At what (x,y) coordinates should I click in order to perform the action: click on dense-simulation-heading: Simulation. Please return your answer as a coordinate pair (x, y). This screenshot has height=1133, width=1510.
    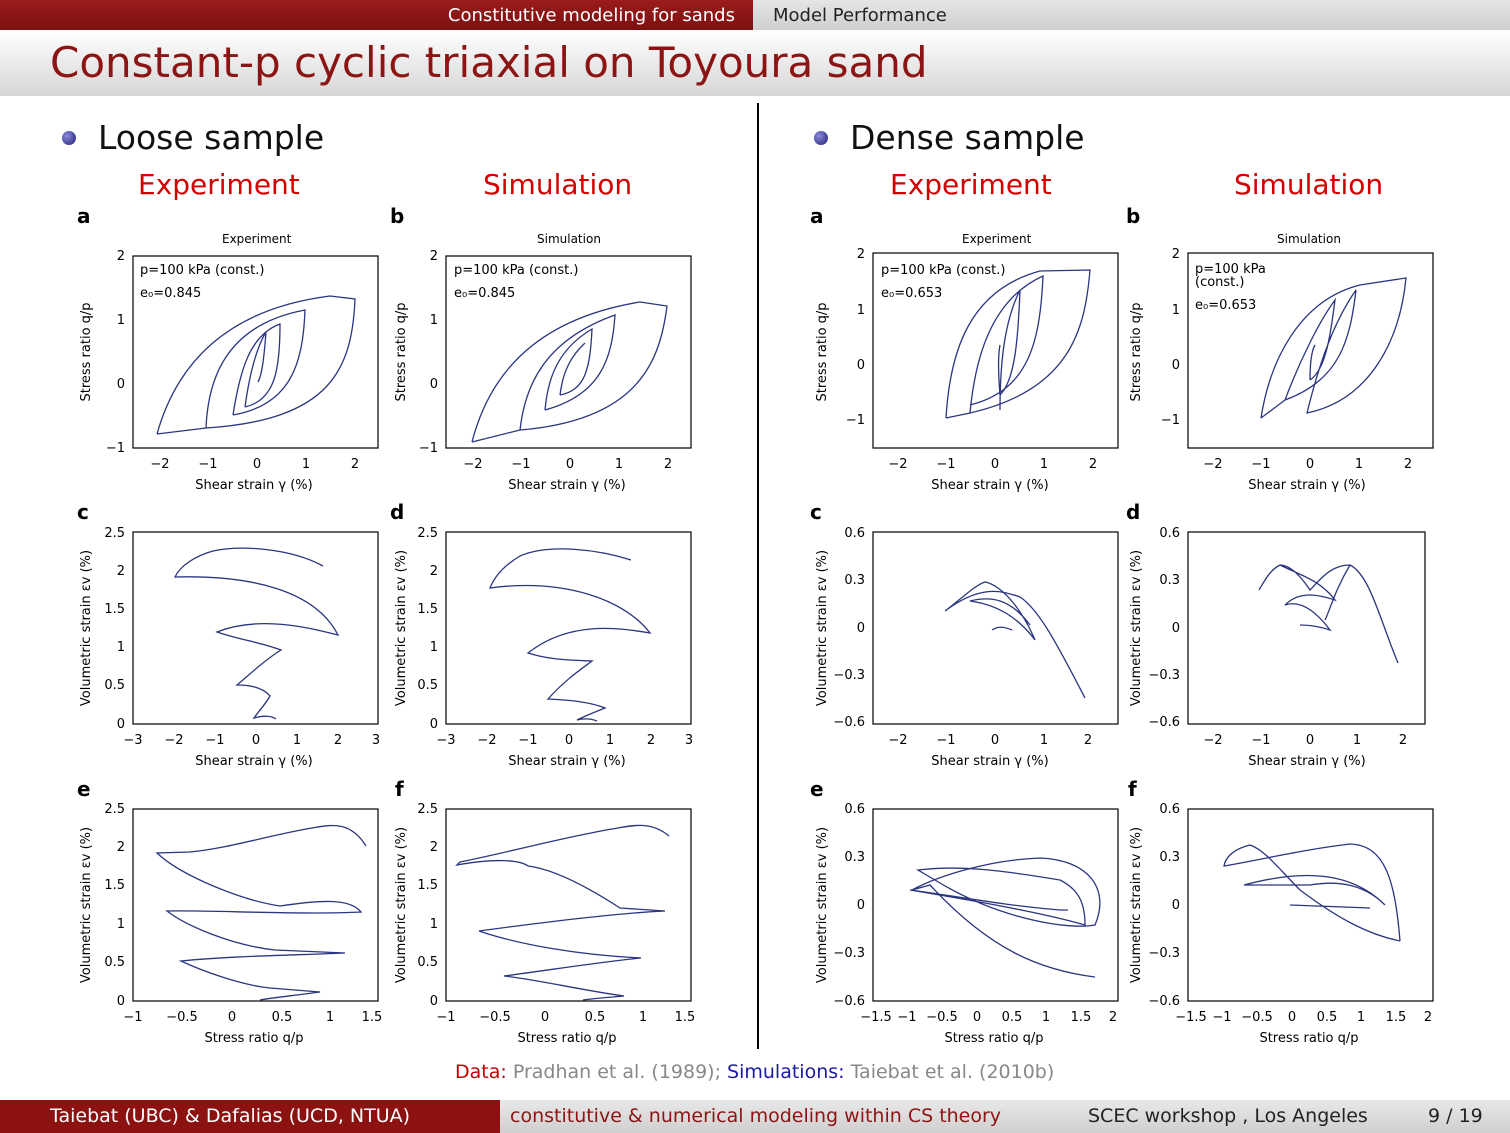
    Looking at the image, I should click on (1309, 184).